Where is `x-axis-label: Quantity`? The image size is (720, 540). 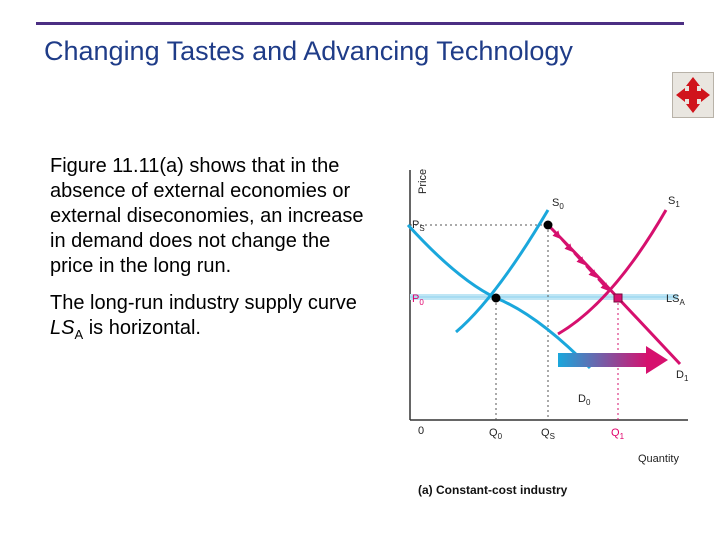 x-axis-label: Quantity is located at coordinates (658, 459).